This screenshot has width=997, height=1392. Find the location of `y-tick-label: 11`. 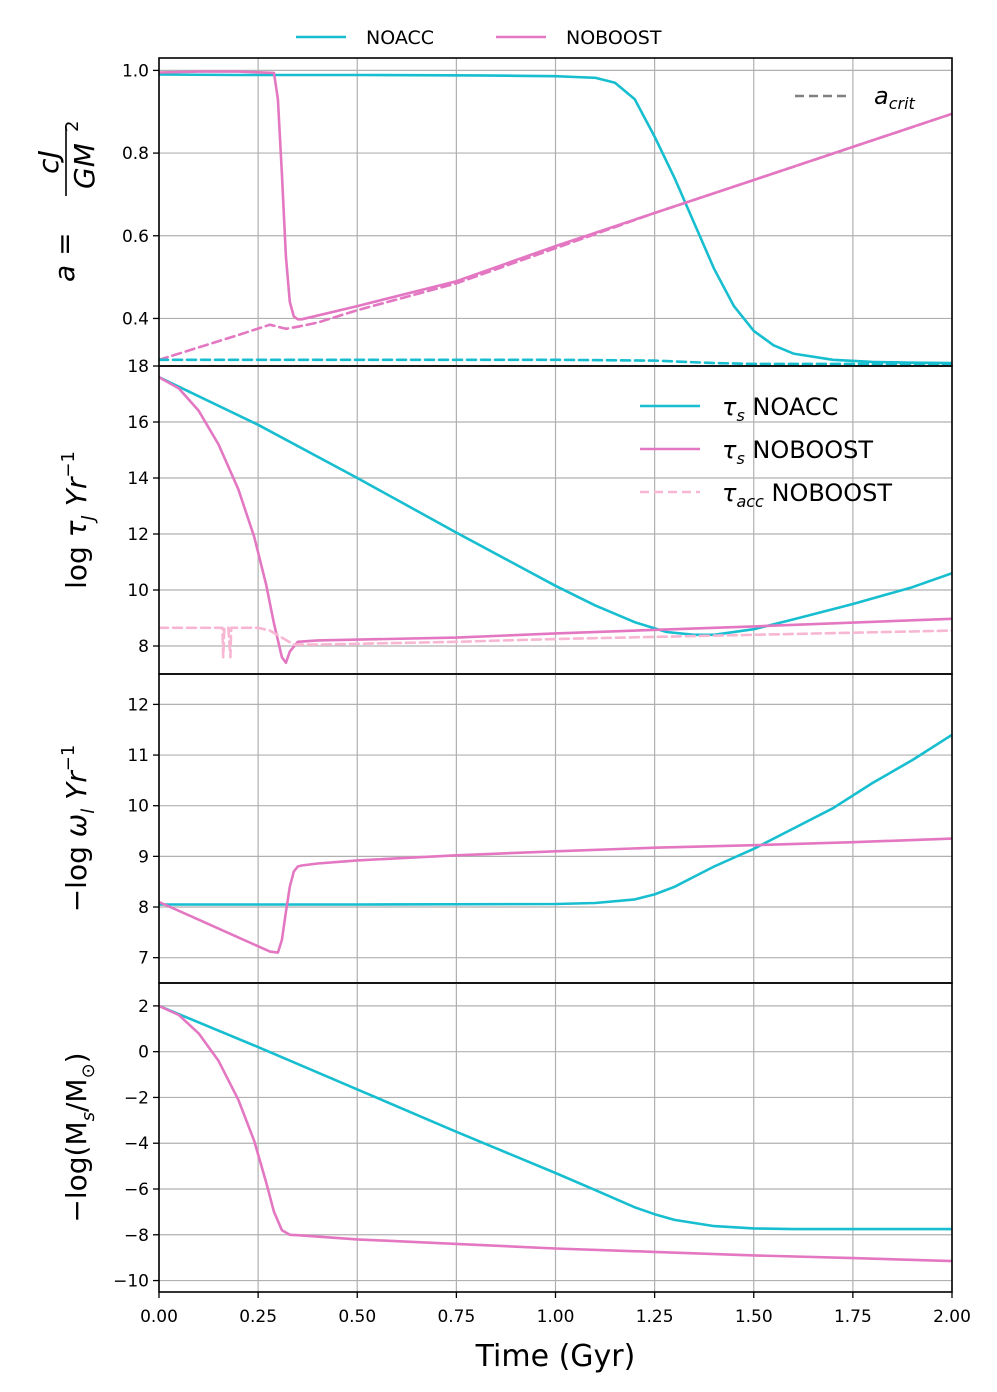

y-tick-label: 11 is located at coordinates (138, 756).